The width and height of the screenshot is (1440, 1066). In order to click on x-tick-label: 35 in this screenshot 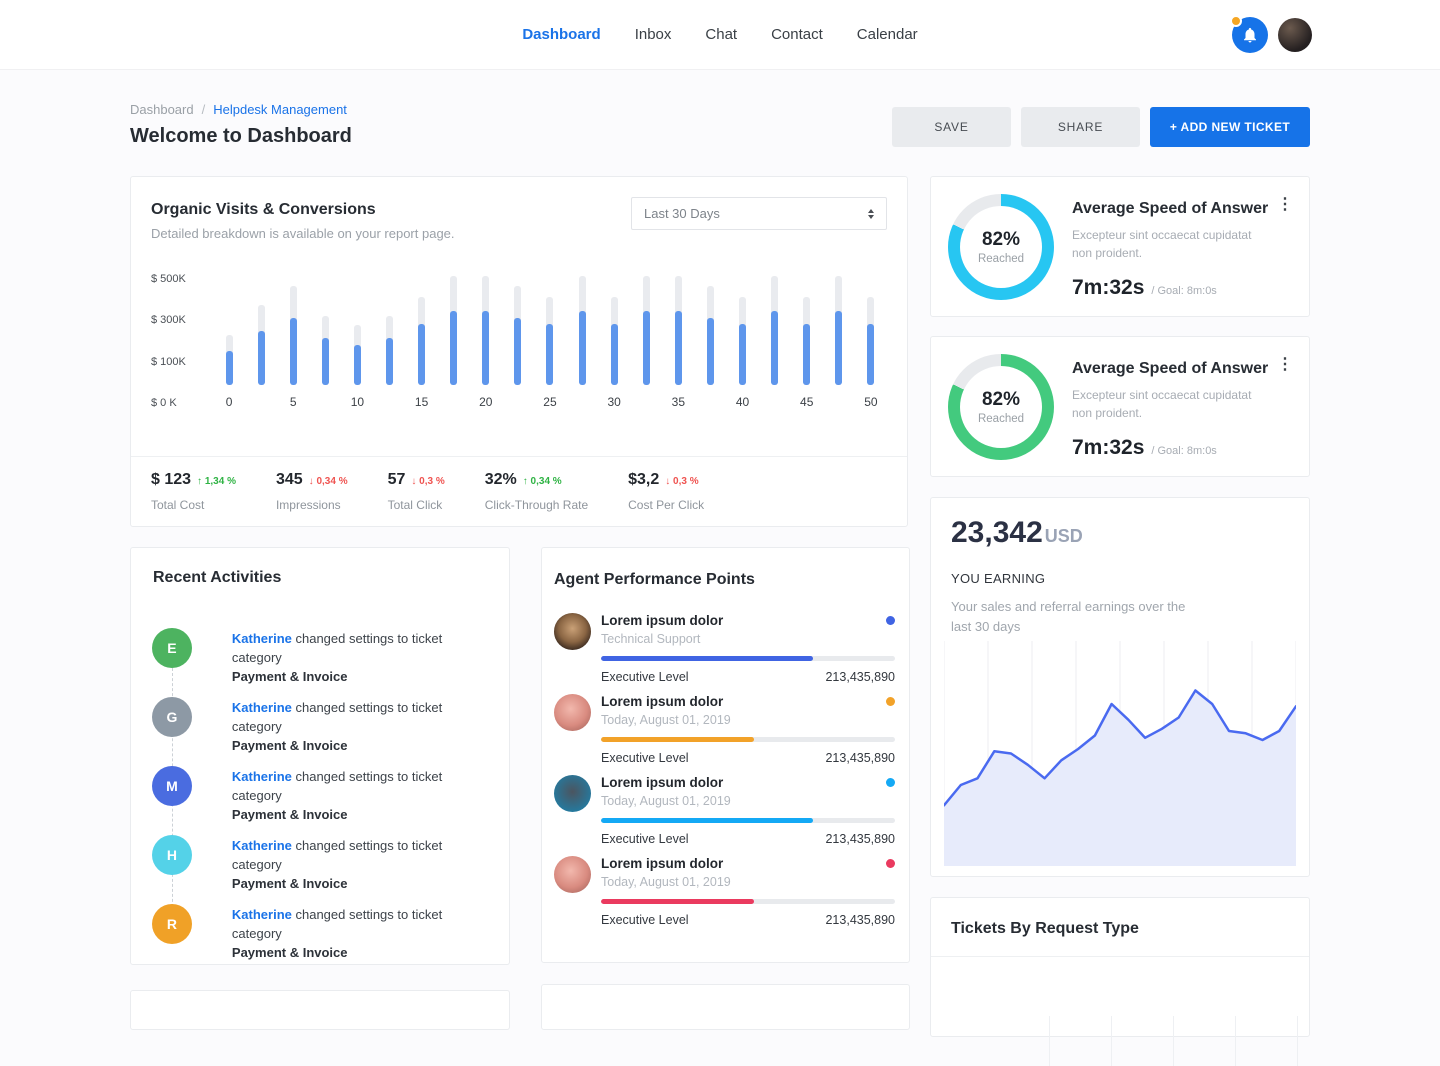, I will do `click(678, 402)`.